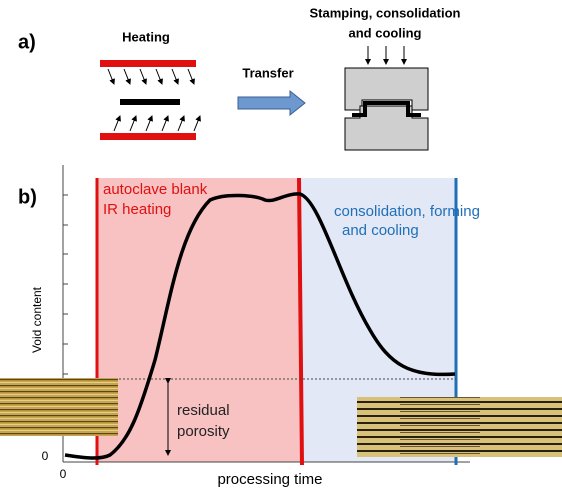  I want to click on heating-label: Heating, so click(146, 36).